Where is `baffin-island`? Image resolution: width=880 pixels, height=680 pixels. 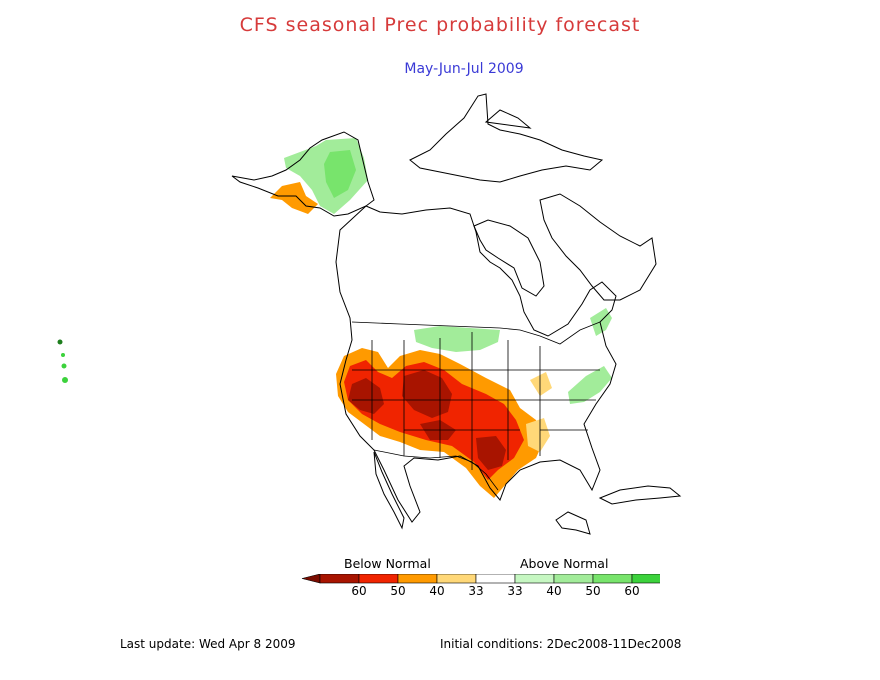
baffin-island is located at coordinates (598, 247).